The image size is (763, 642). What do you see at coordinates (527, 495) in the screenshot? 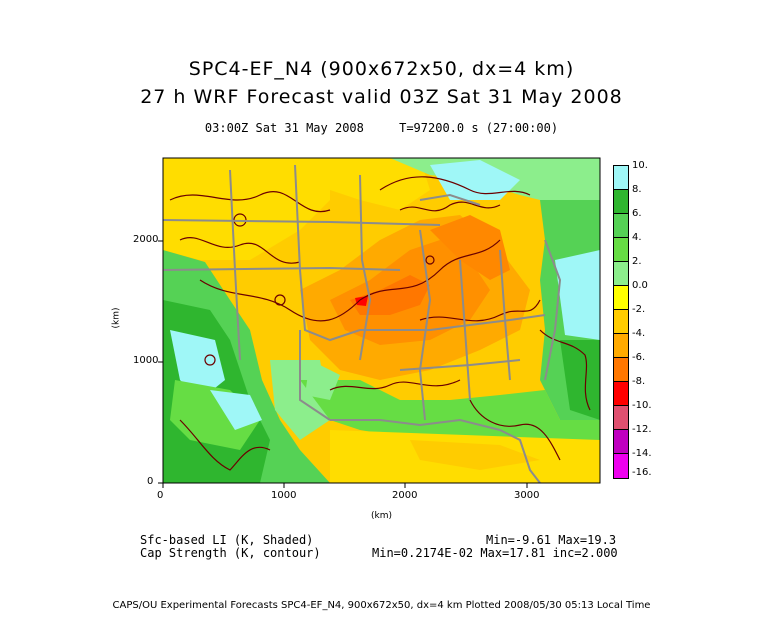
I see `x-tick-3000: 3000` at bounding box center [527, 495].